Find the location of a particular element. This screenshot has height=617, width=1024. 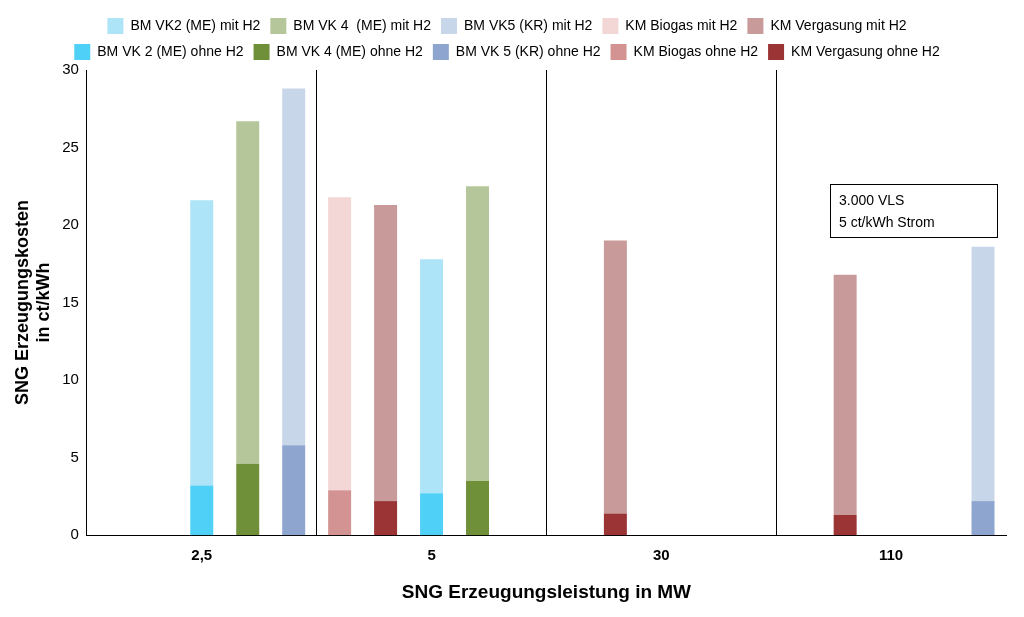

y-tick-label: 25 is located at coordinates (70, 146).